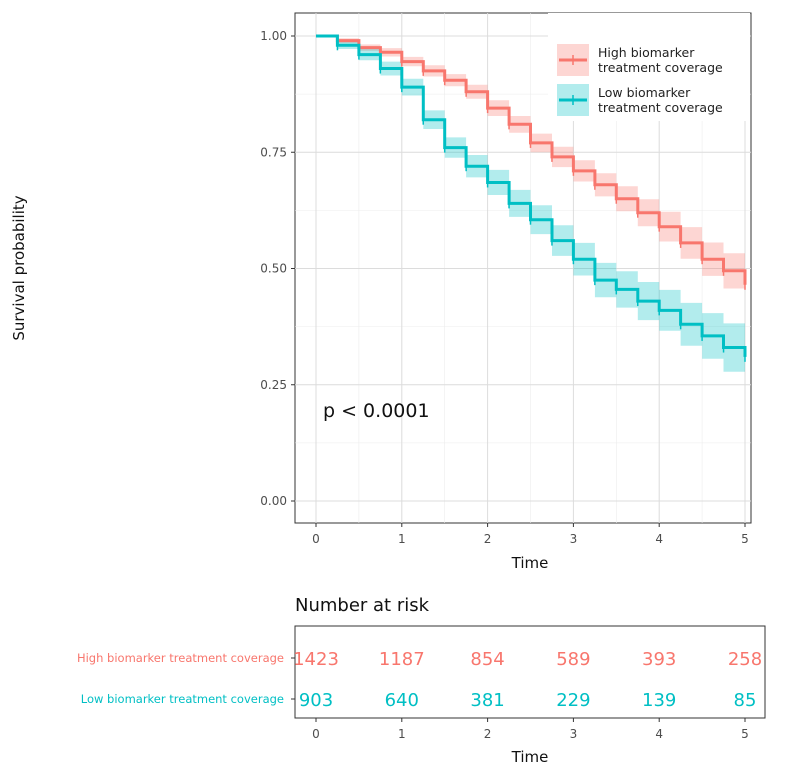 Image resolution: width=785 pixels, height=774 pixels. What do you see at coordinates (659, 700) in the screenshot?
I see `risk-count: 139` at bounding box center [659, 700].